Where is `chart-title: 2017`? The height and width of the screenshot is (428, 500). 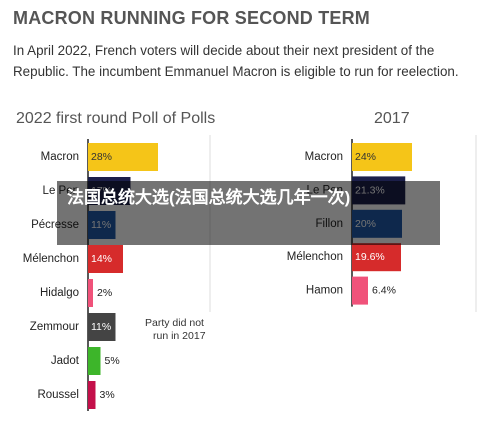 chart-title: 2017 is located at coordinates (392, 118).